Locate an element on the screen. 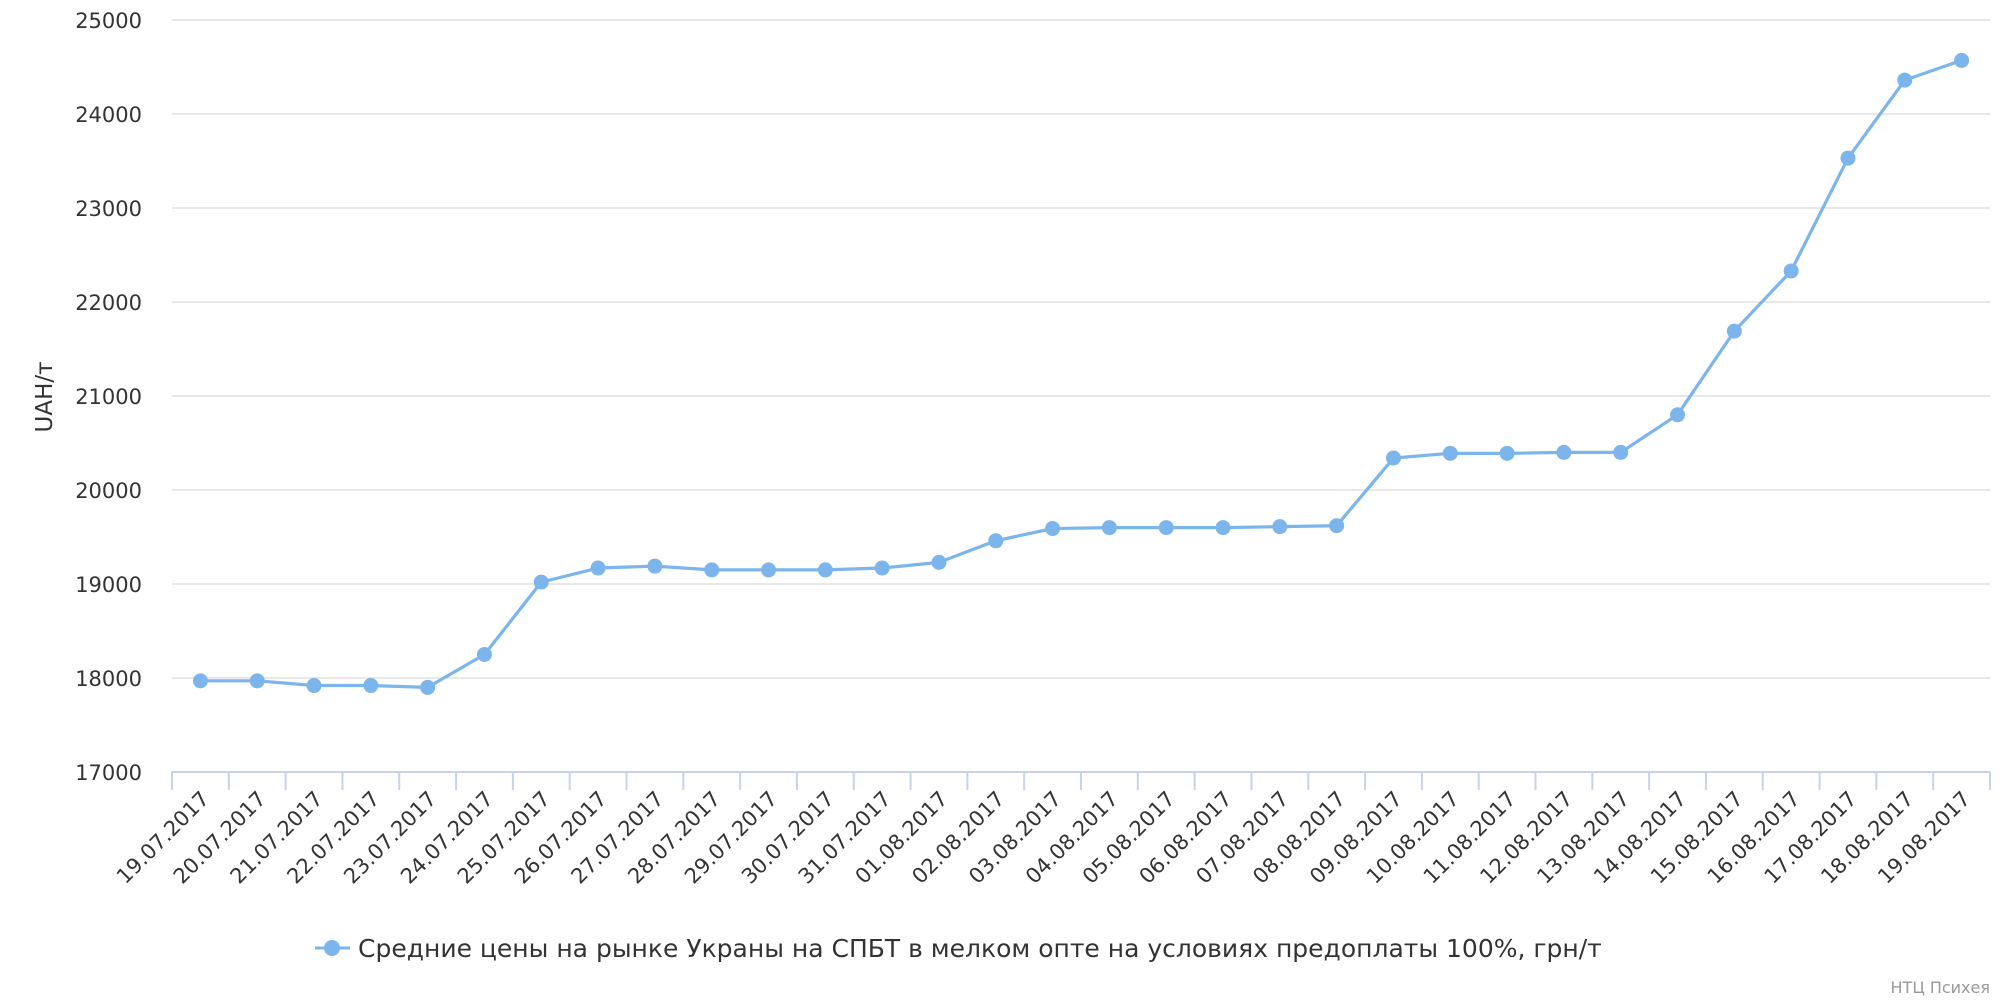 This screenshot has width=2000, height=1000. y-tick-label: 18000 is located at coordinates (108, 679).